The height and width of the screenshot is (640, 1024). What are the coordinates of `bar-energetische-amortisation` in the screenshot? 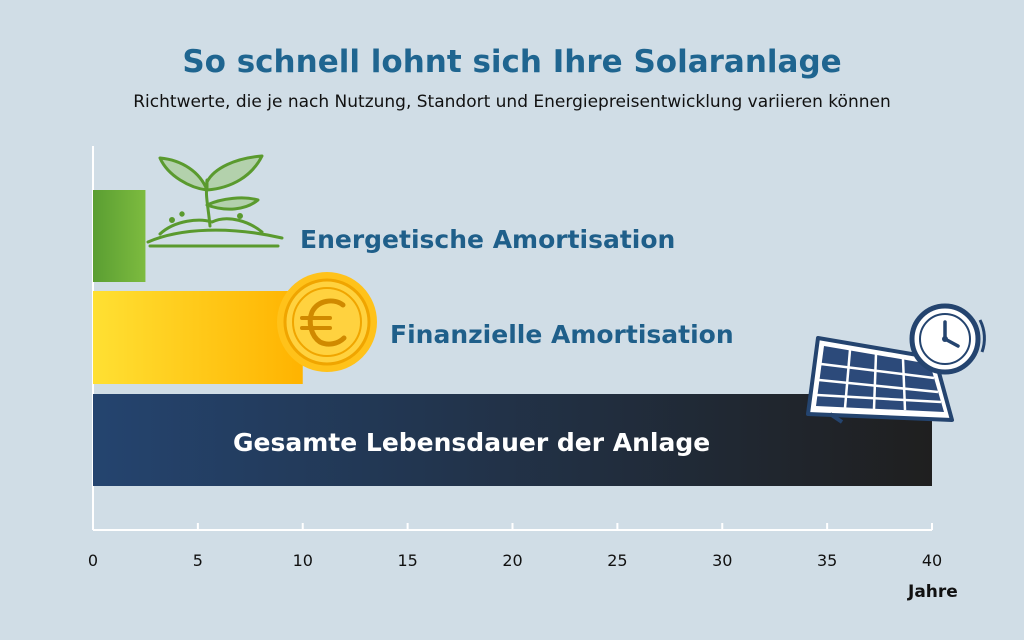 It's located at (119, 236).